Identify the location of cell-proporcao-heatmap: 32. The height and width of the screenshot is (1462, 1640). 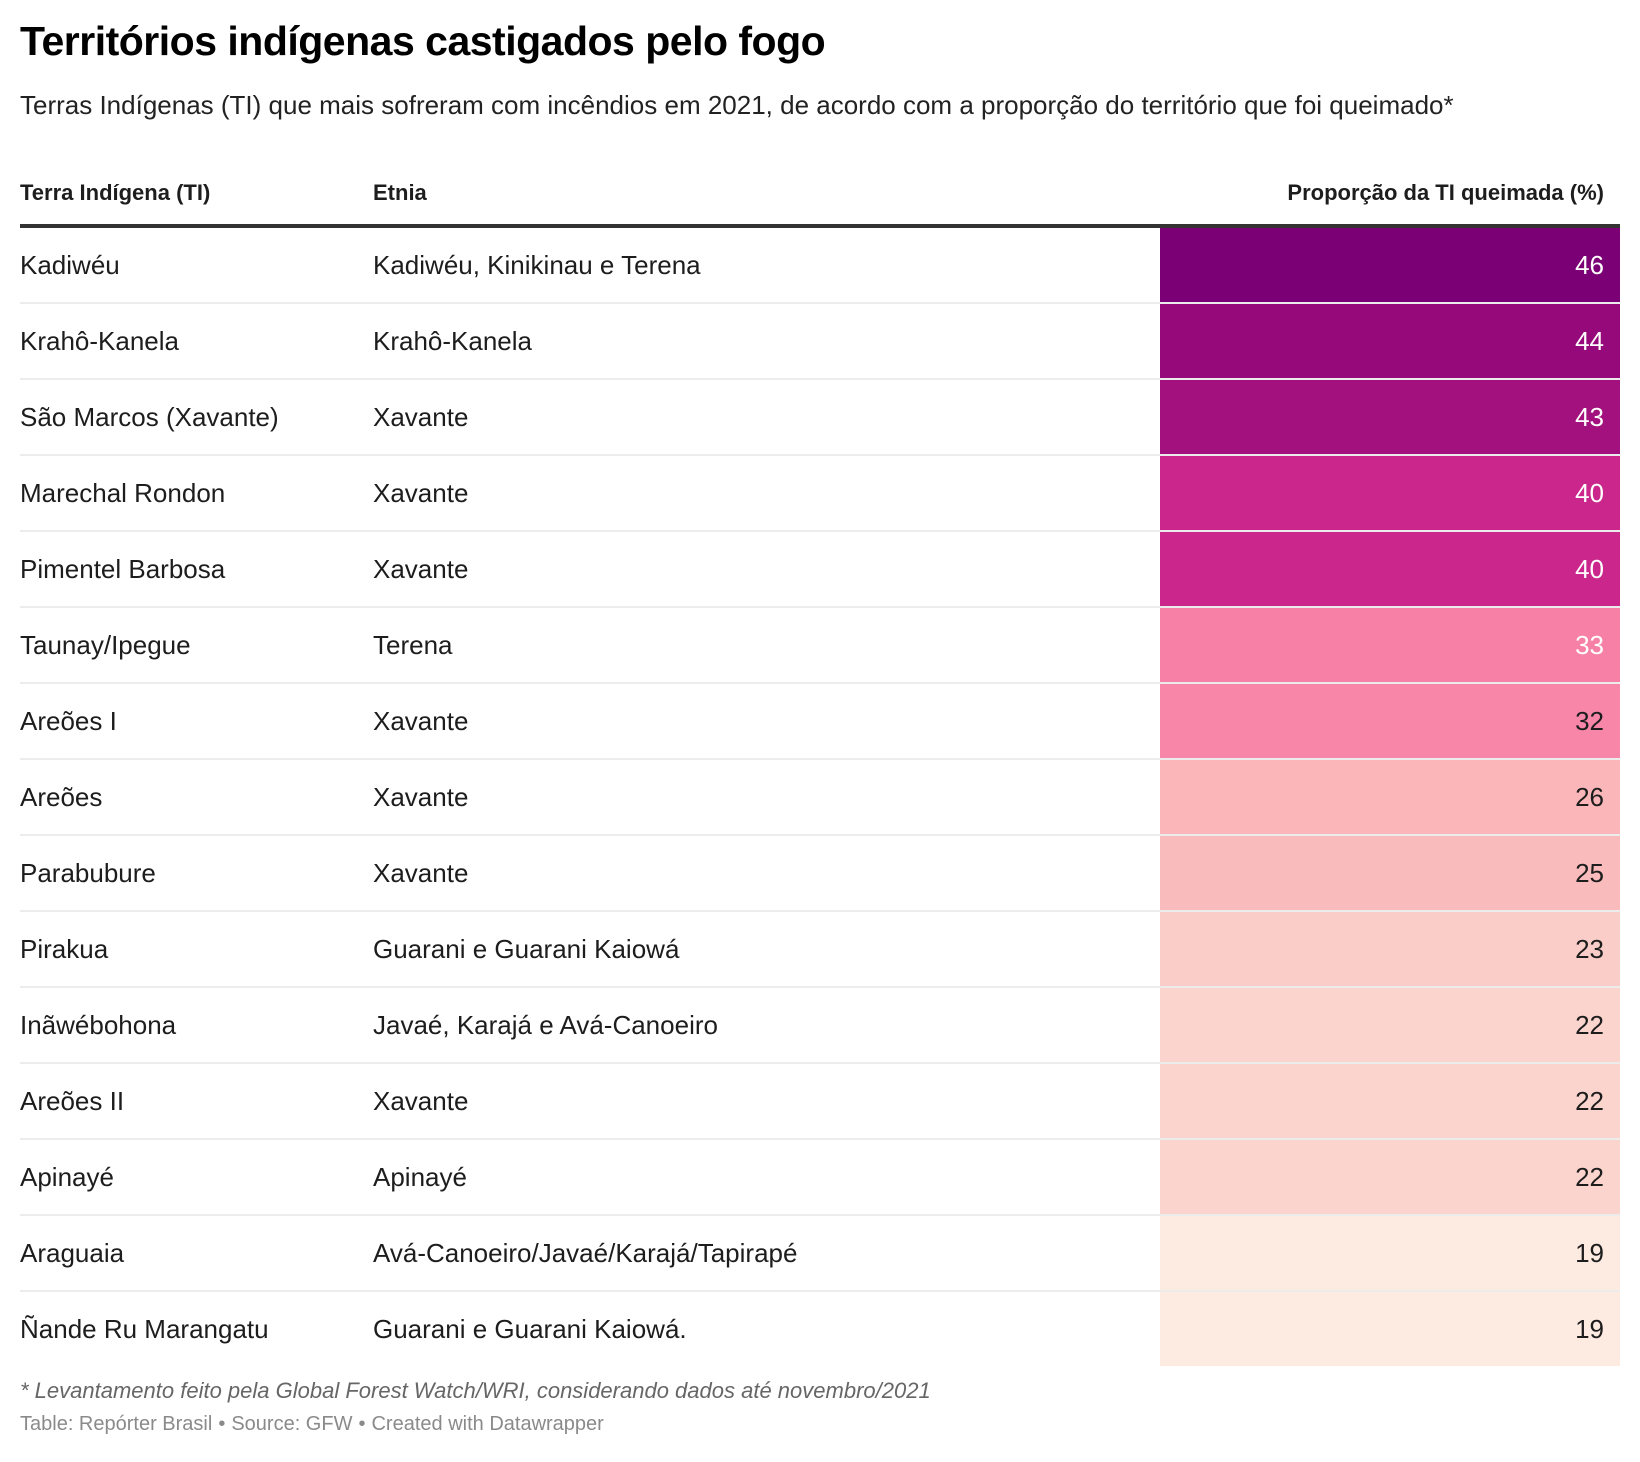
(1390, 721).